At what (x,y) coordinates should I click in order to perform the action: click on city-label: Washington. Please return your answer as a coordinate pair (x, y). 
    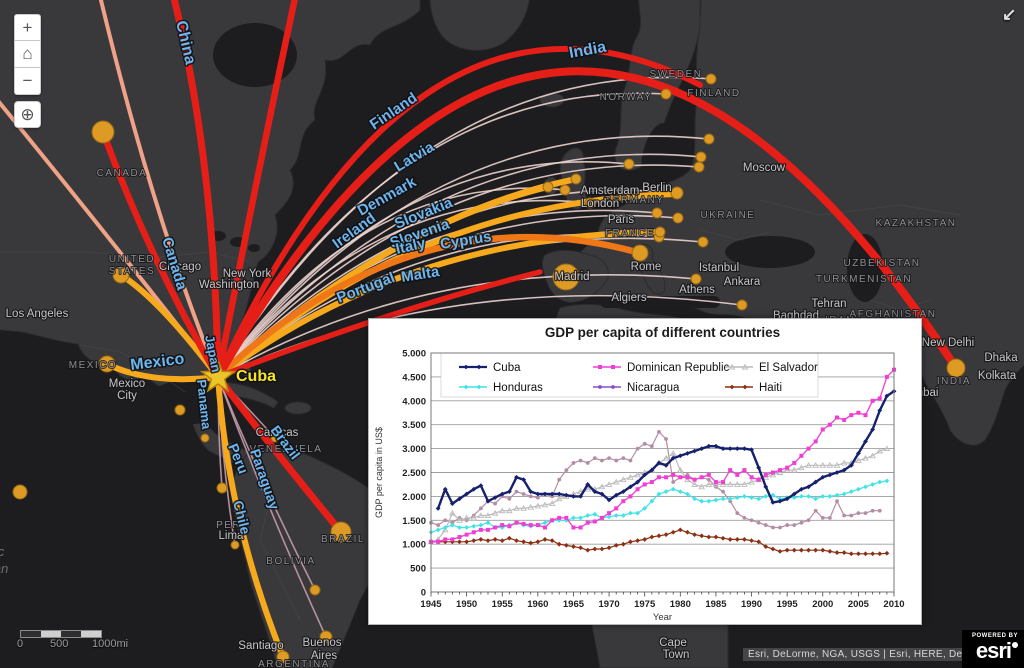
    Looking at the image, I should click on (229, 285).